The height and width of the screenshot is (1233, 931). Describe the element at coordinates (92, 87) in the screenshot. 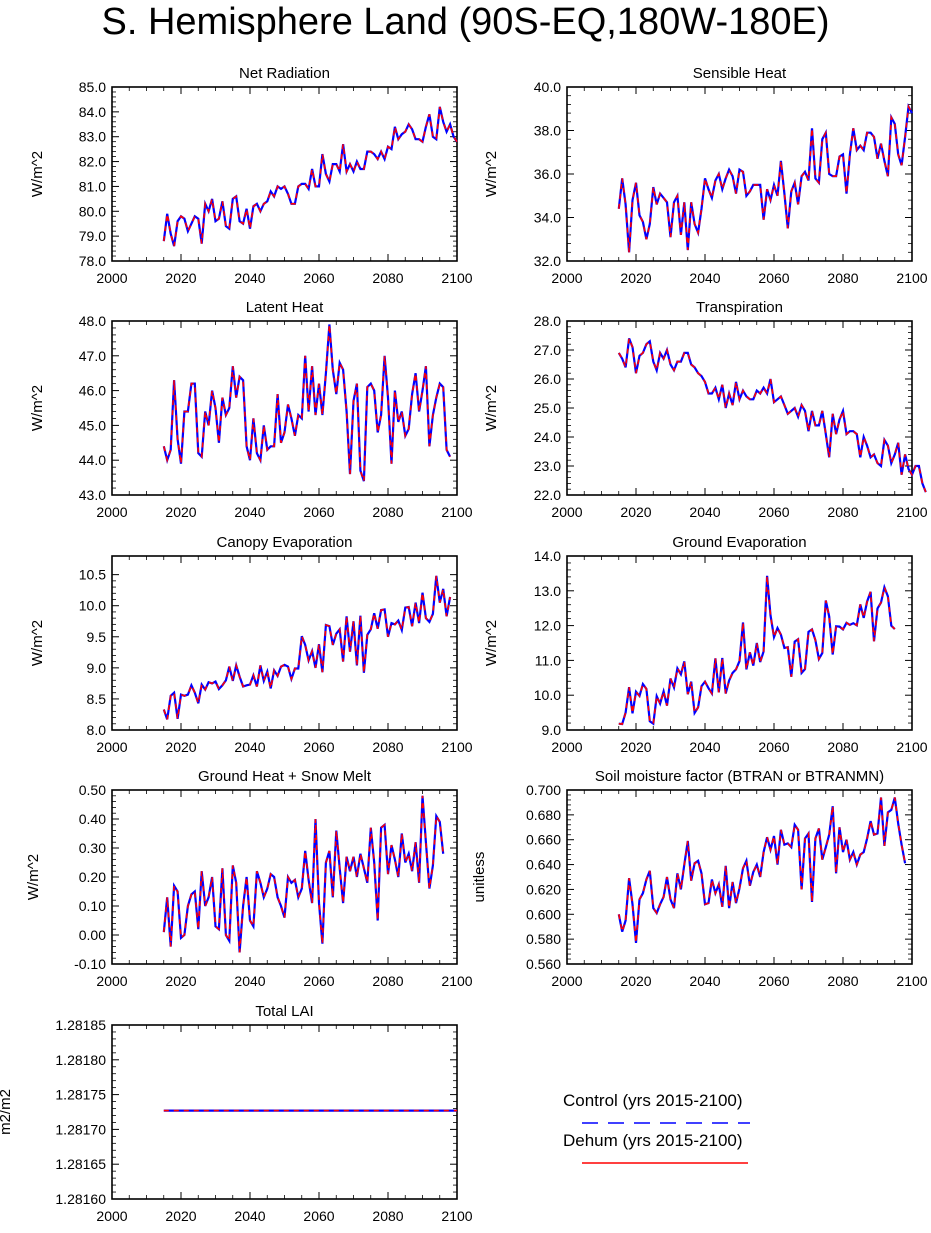

I see `y-tick-label: 85.0` at that location.